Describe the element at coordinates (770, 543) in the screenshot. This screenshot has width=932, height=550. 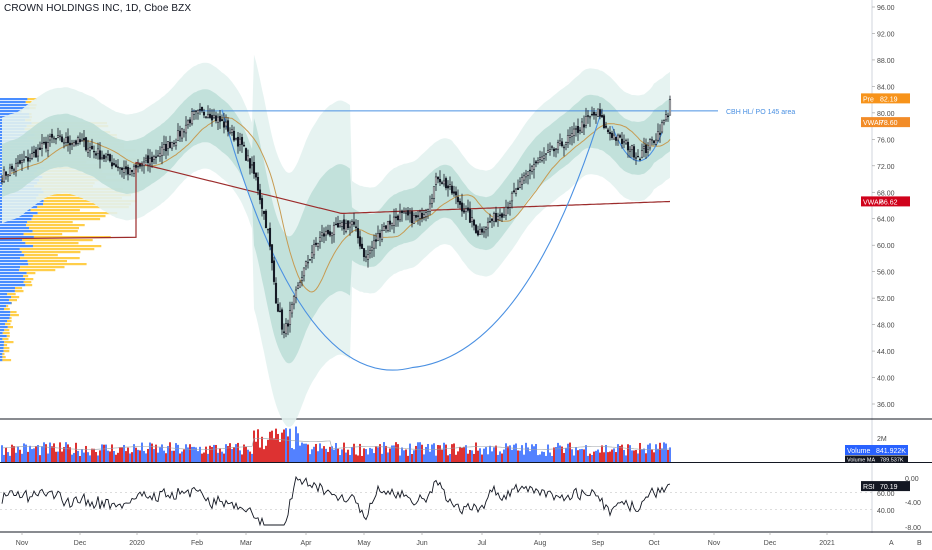
I see `time-tick-label: Dec` at that location.